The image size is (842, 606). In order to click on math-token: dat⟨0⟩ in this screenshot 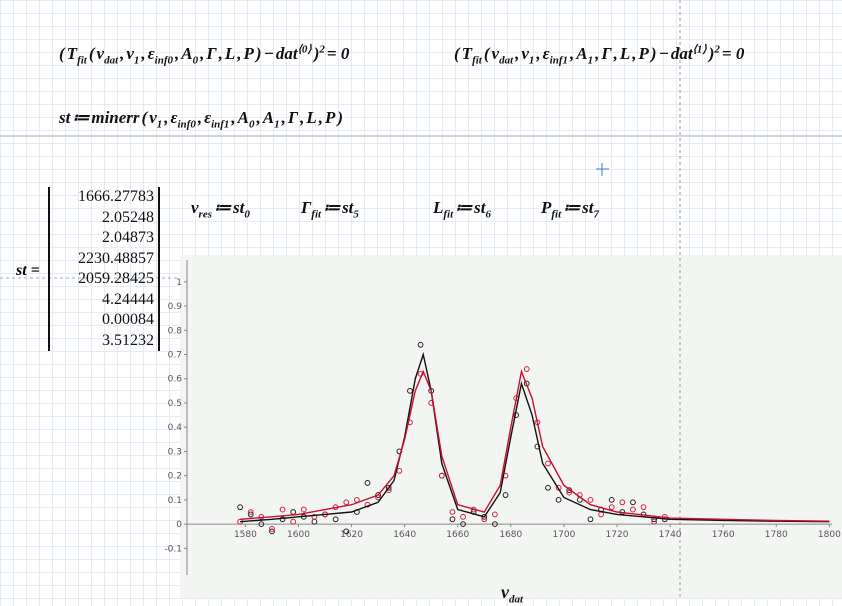, I will do `click(293, 53)`.